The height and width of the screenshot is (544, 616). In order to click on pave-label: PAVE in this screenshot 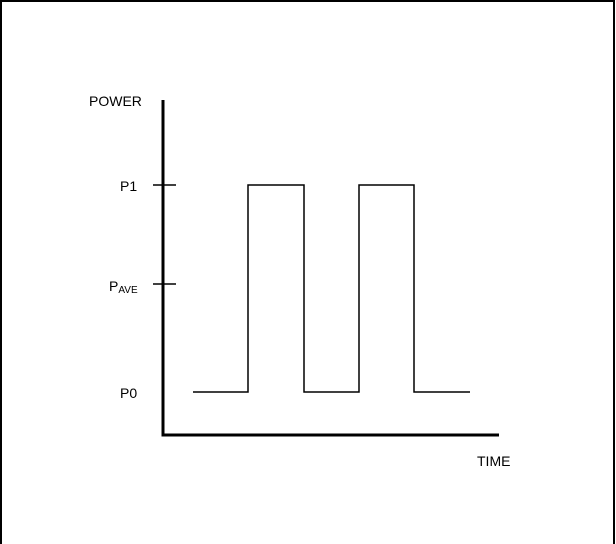, I will do `click(123, 287)`.